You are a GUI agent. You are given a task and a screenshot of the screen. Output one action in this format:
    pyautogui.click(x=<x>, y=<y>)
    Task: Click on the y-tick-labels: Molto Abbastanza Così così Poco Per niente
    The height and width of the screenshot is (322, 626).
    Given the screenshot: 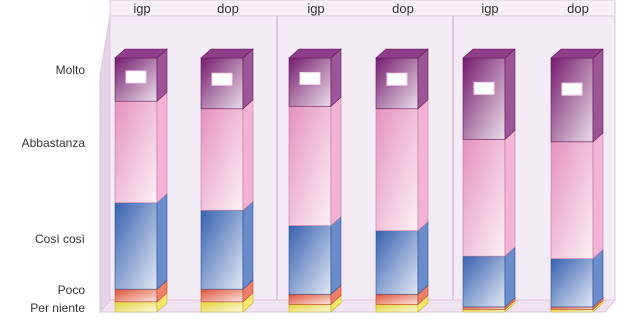 What is the action you would take?
    pyautogui.click(x=54, y=189)
    